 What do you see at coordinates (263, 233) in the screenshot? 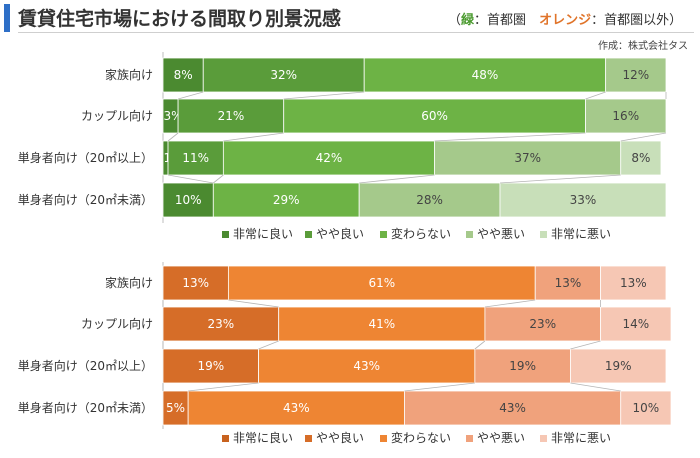
I see `legend-label: 非常に良い` at bounding box center [263, 233].